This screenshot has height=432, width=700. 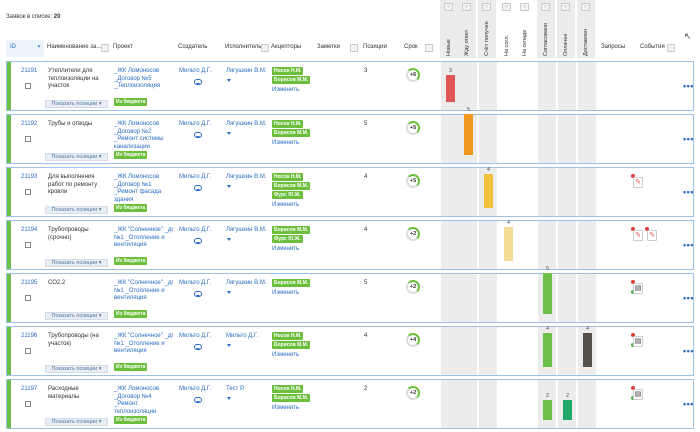 I want to click on column-header-acceptors: Акцепторы, so click(x=286, y=47).